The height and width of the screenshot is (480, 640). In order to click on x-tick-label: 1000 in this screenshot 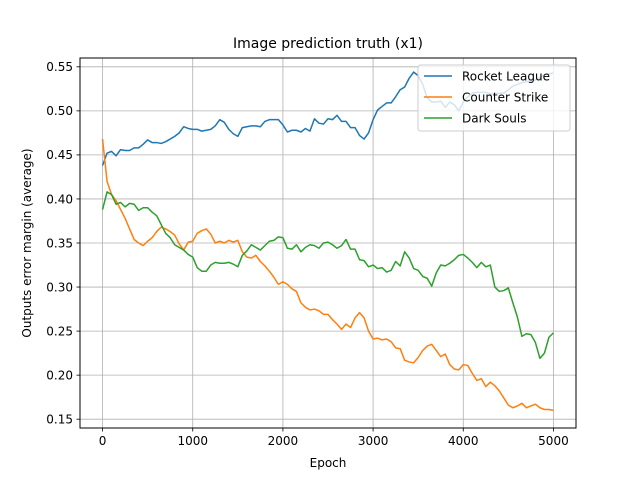, I will do `click(192, 441)`.